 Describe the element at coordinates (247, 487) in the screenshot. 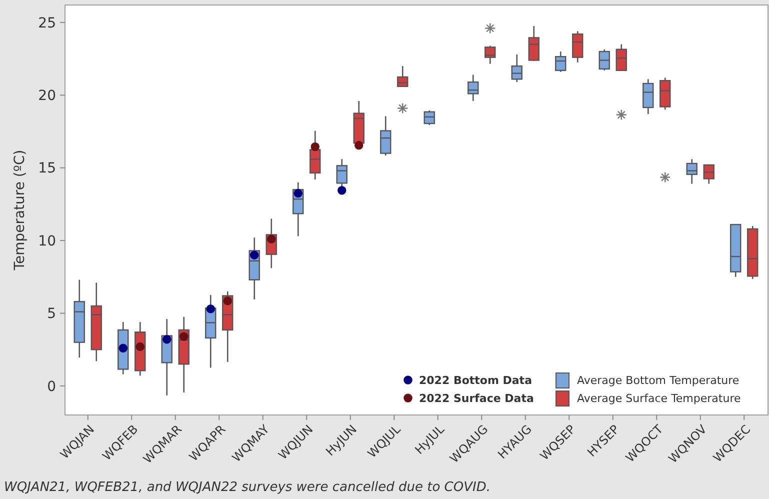

I see `text: WQJAN21, WQFEB21, and WQJAN22 surveys were cancelled due to COVID.` at that location.